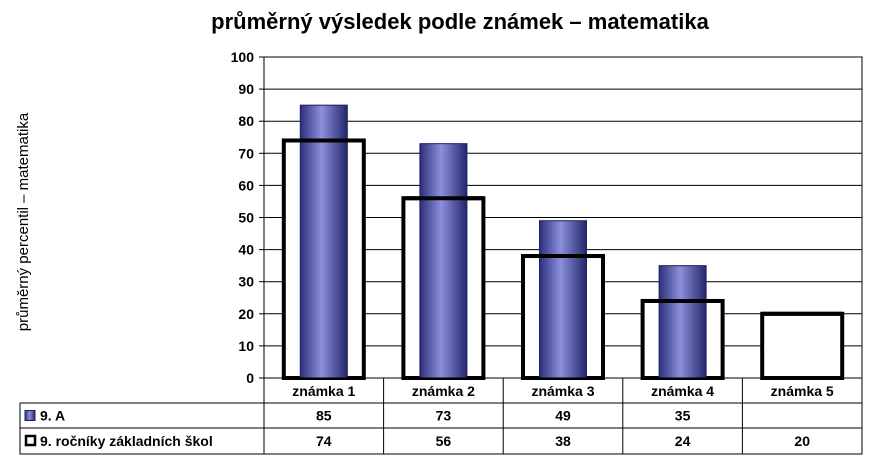  I want to click on data-label: 38, so click(563, 441).